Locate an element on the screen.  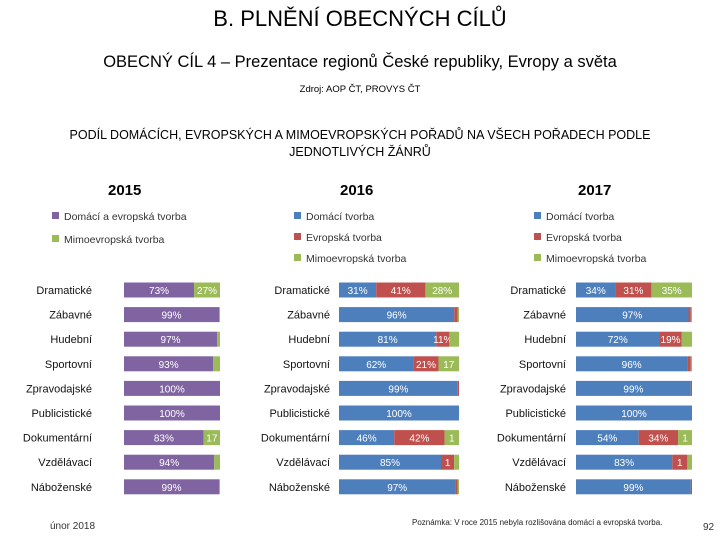
legend-label: Domácí tvorba is located at coordinates (580, 217).